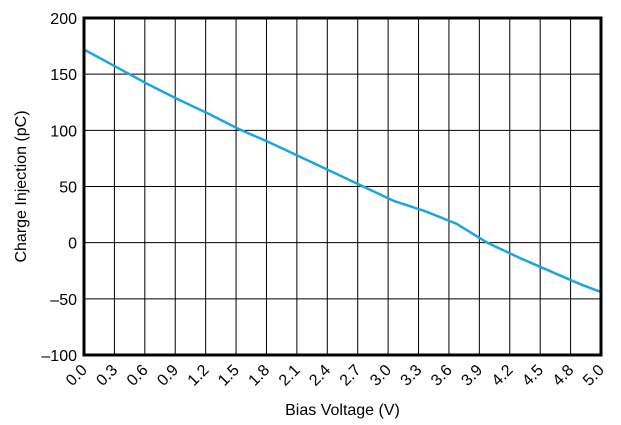  What do you see at coordinates (290, 376) in the screenshot?
I see `x-tick-label: 2.1` at bounding box center [290, 376].